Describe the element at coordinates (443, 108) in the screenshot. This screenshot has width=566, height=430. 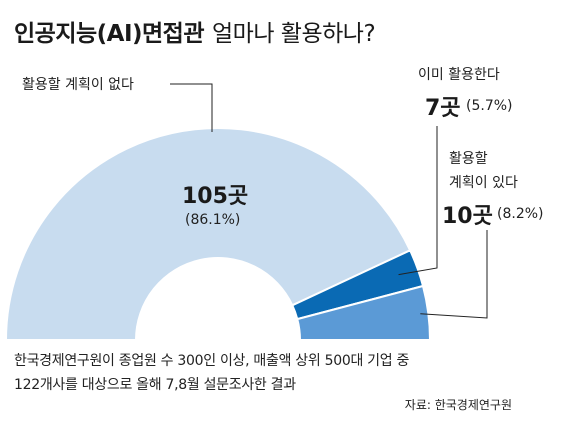
I see `already-use-count: 7곳` at that location.